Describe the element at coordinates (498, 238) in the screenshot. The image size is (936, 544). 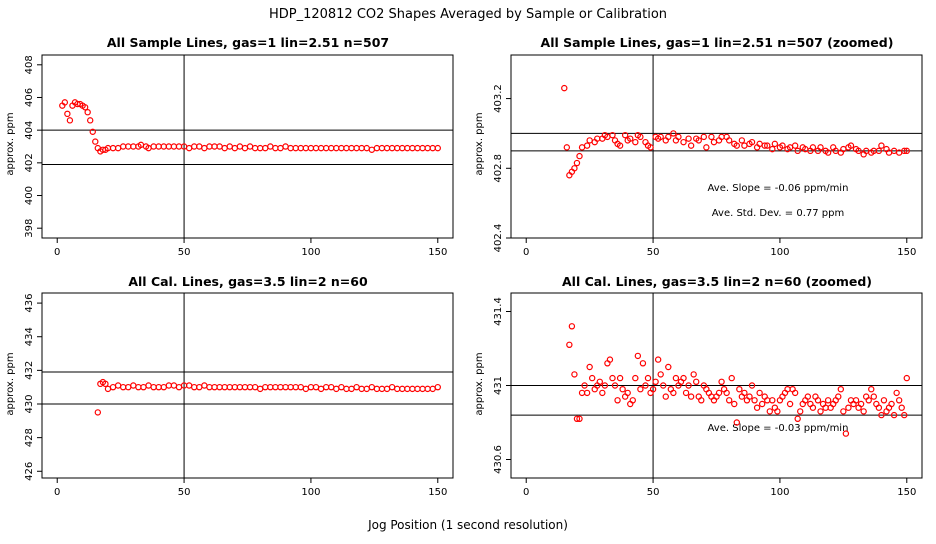
I see `y-tick-label: 402.4` at that location.